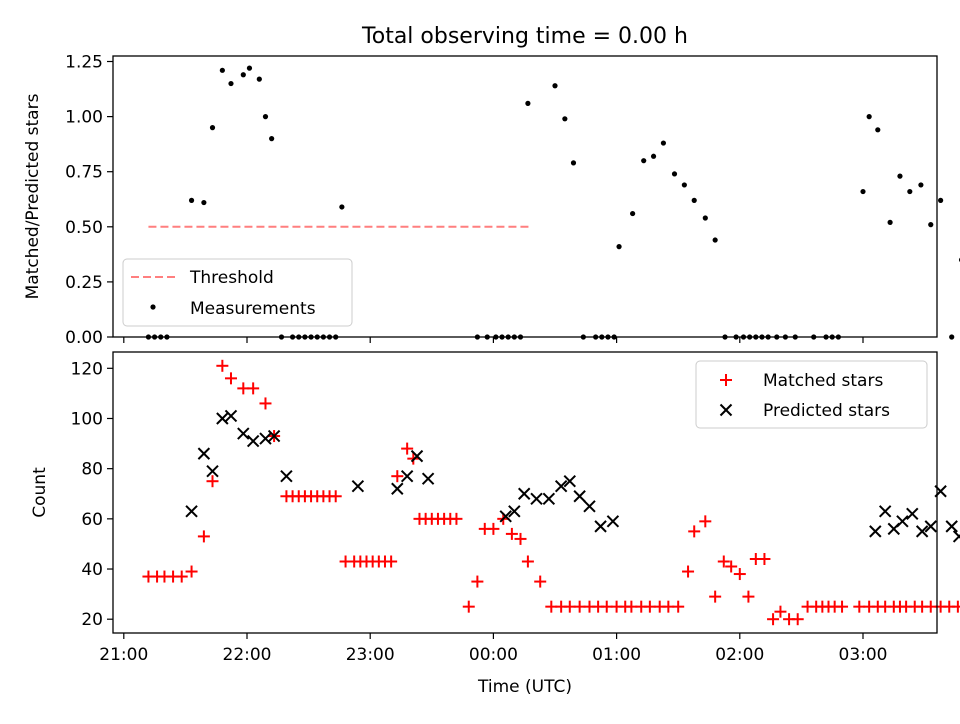 The width and height of the screenshot is (960, 724). Describe the element at coordinates (92, 570) in the screenshot. I see `y-tick-label: 40` at that location.